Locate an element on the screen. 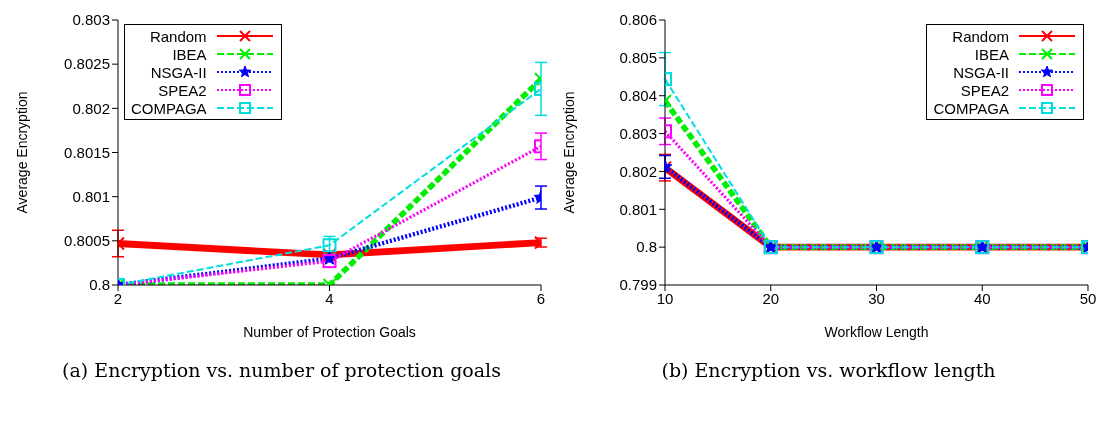 This screenshot has height=423, width=1111. y-tick-label: 0.804 is located at coordinates (638, 96).